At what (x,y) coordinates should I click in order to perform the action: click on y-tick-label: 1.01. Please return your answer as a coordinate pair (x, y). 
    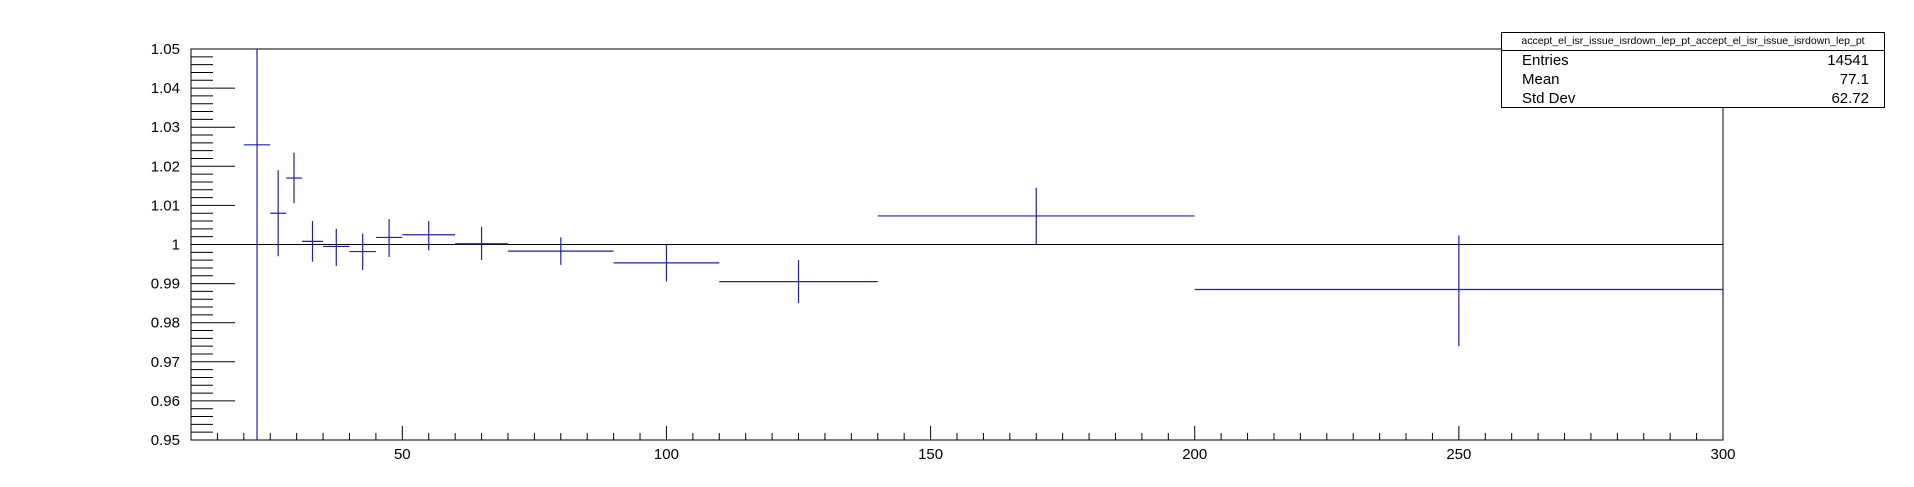
    Looking at the image, I should click on (165, 205).